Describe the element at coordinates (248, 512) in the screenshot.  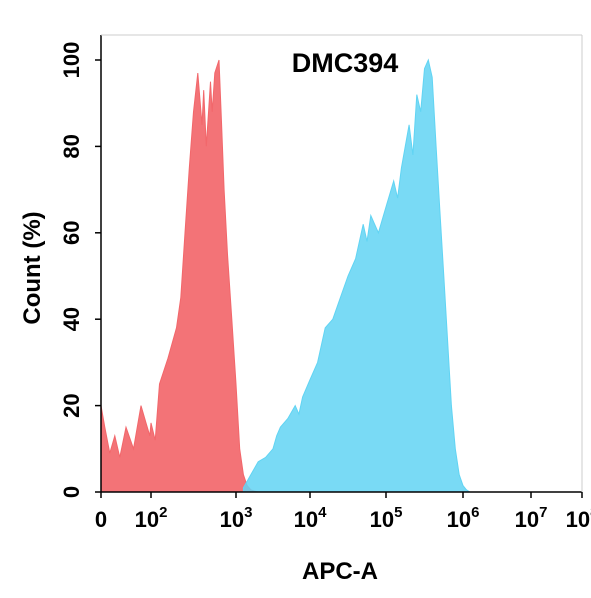
I see `x-tick-exponent: 3` at that location.